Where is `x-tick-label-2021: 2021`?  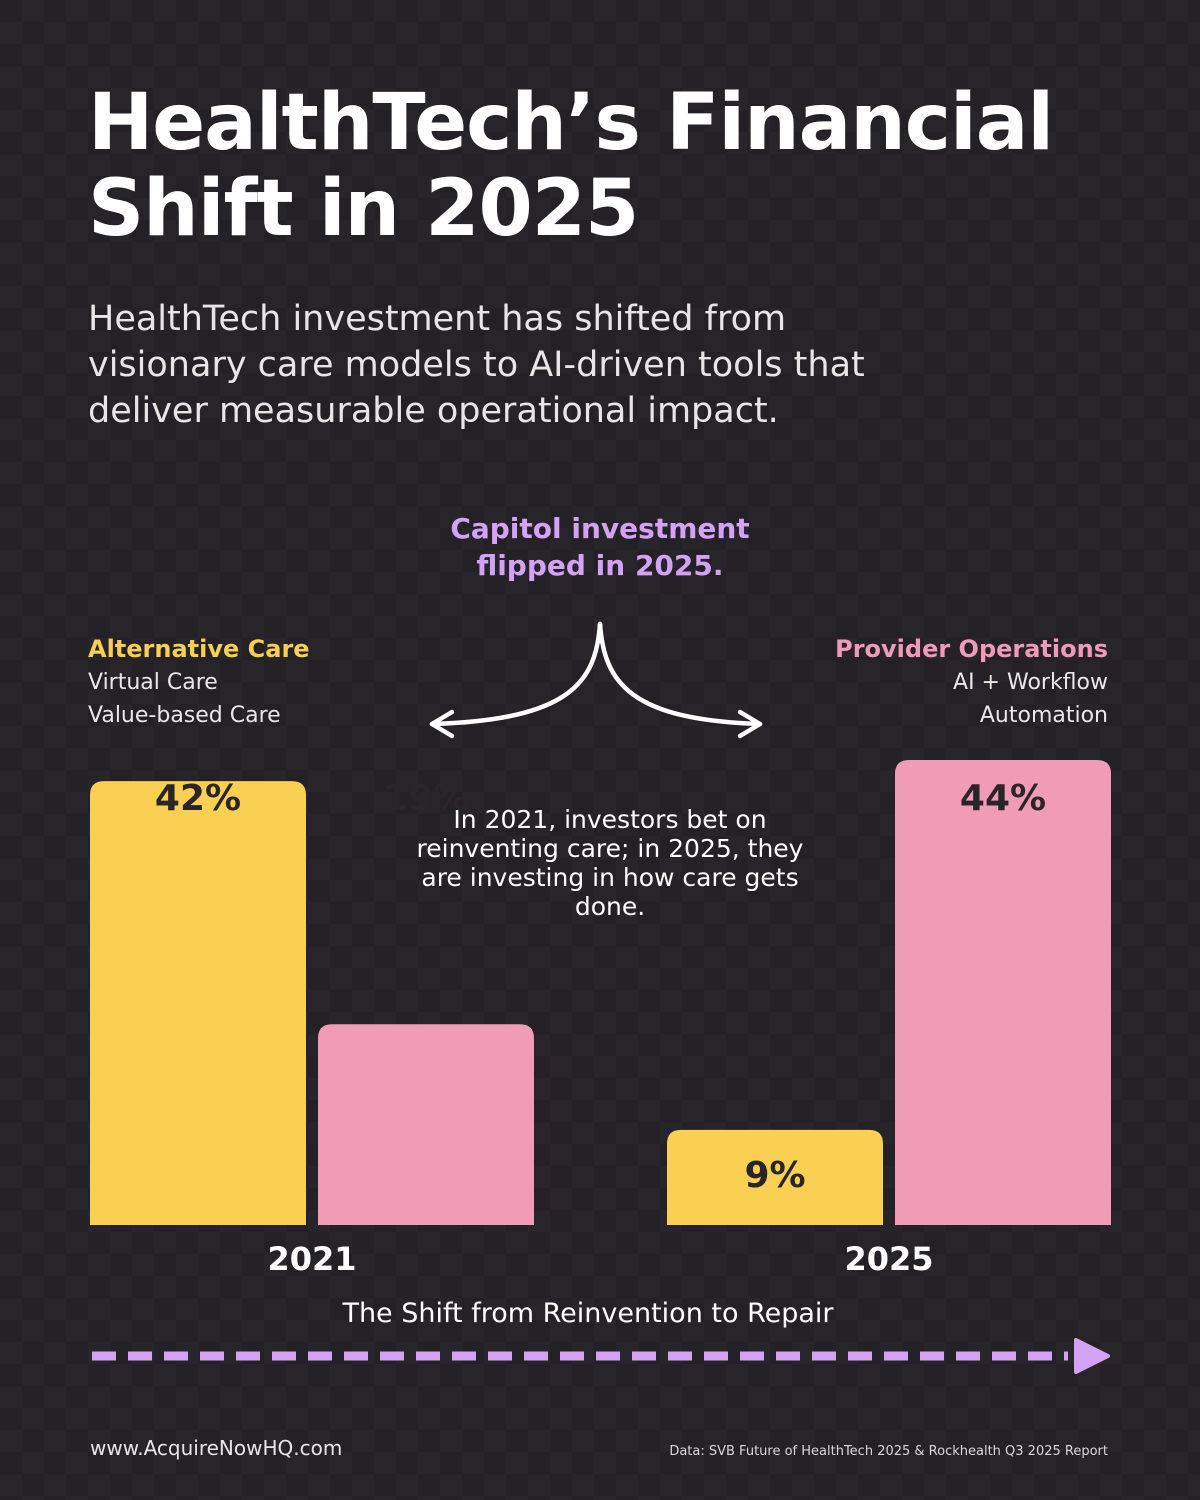 x-tick-label-2021: 2021 is located at coordinates (311, 1259).